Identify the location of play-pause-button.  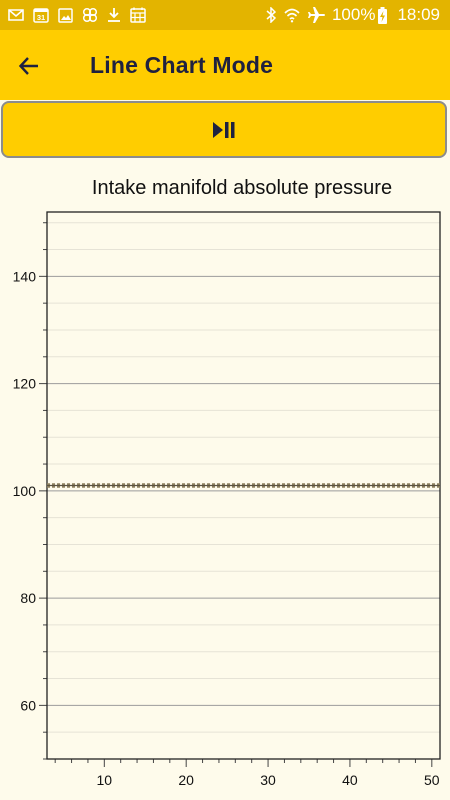
(224, 129).